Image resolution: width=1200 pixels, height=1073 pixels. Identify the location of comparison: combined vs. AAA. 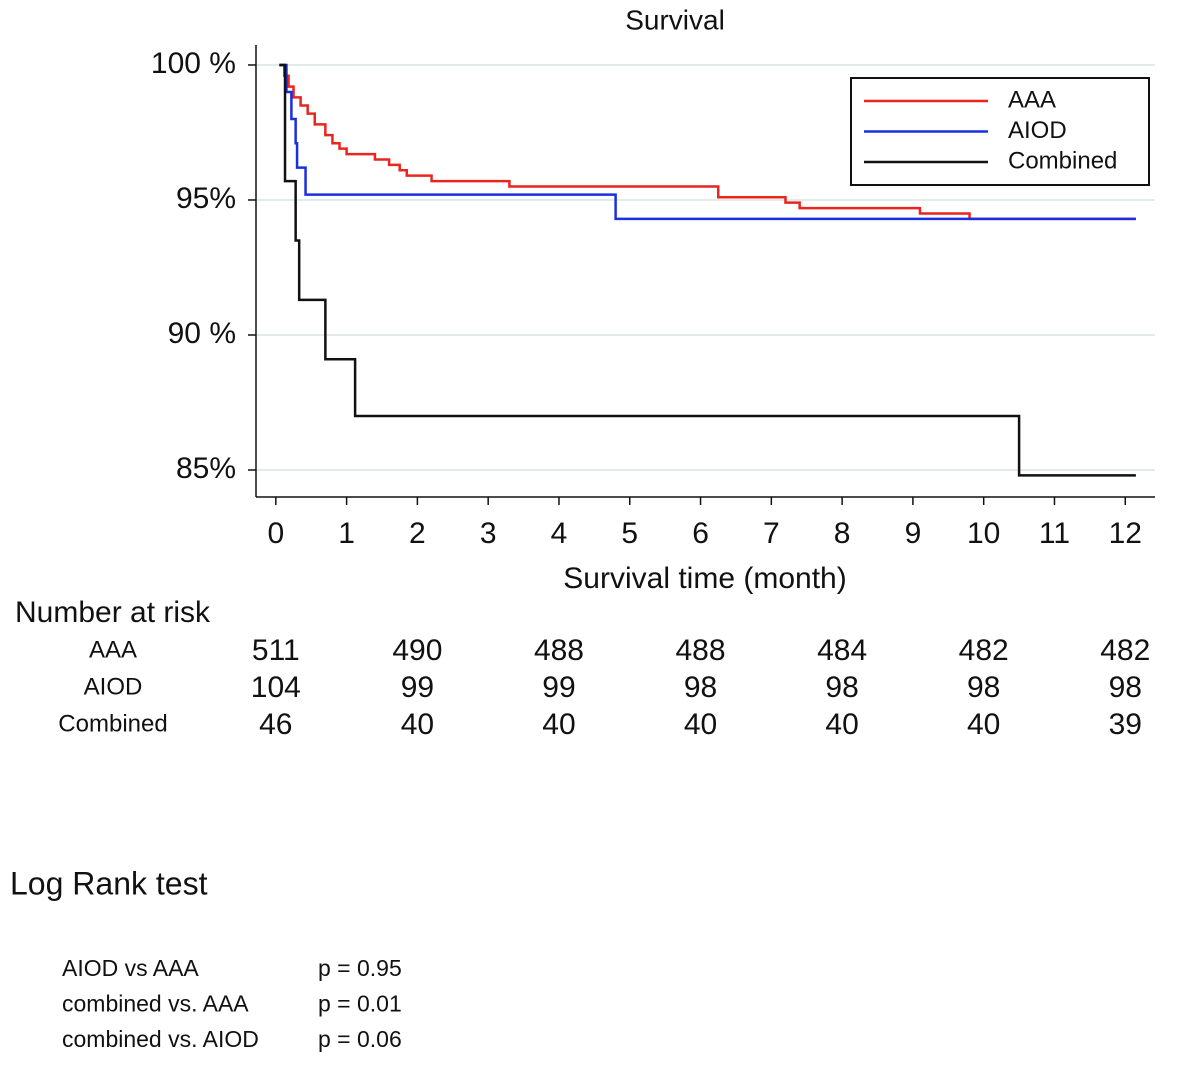
(155, 1004).